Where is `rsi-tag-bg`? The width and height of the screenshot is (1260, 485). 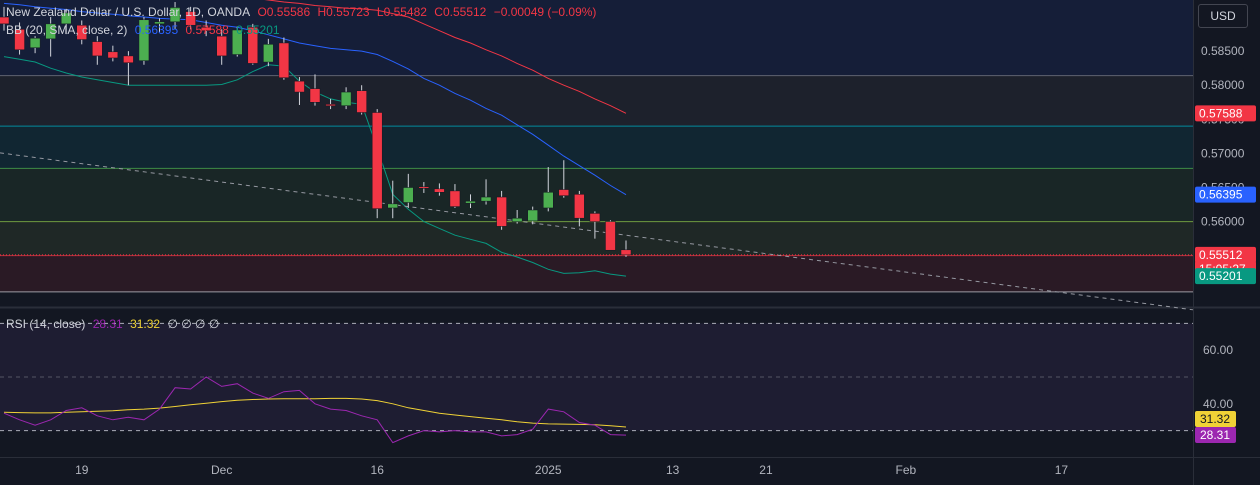
rsi-tag-bg is located at coordinates (1215, 435).